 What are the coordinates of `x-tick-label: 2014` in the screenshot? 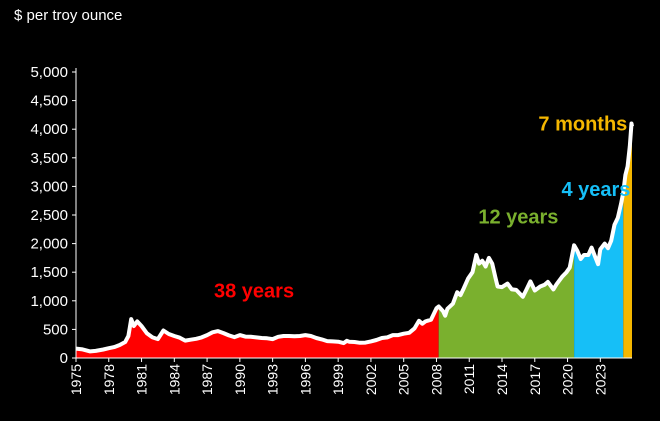 It's located at (502, 379).